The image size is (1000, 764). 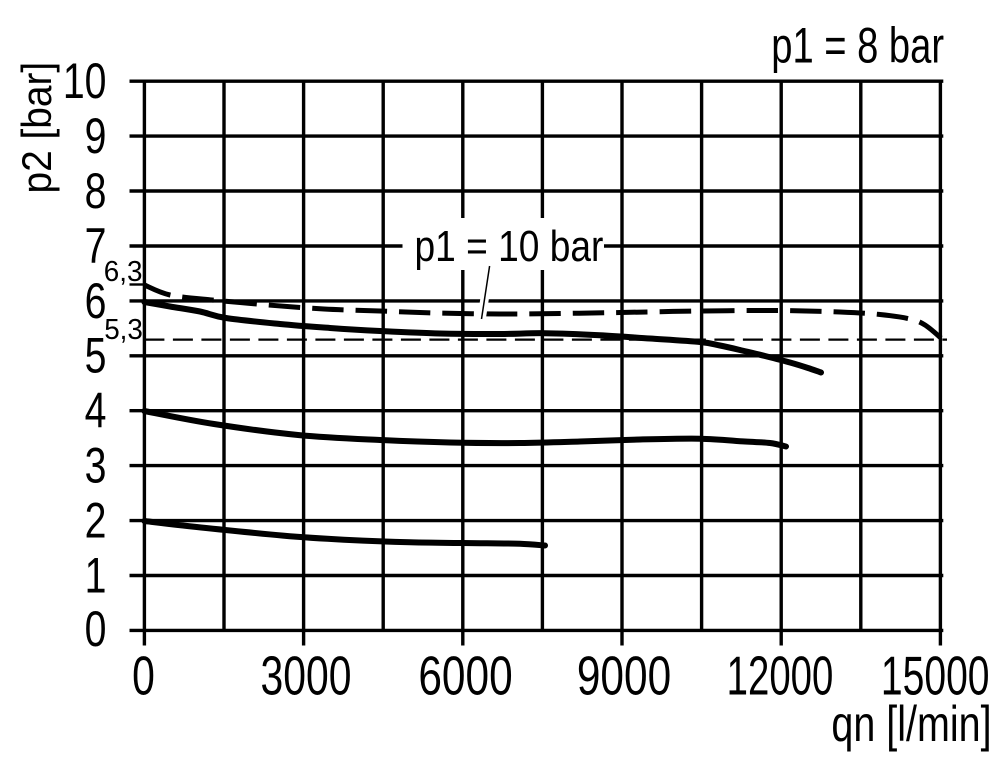 What do you see at coordinates (96, 520) in the screenshot?
I see `svg-text: 2` at bounding box center [96, 520].